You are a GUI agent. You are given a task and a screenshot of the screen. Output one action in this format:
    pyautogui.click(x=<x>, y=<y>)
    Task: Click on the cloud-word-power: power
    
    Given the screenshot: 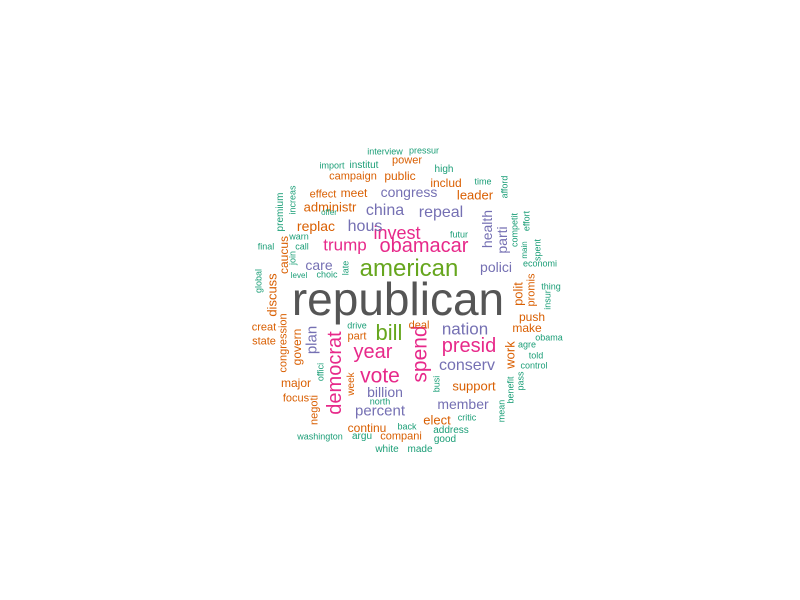 What is the action you would take?
    pyautogui.click(x=407, y=160)
    